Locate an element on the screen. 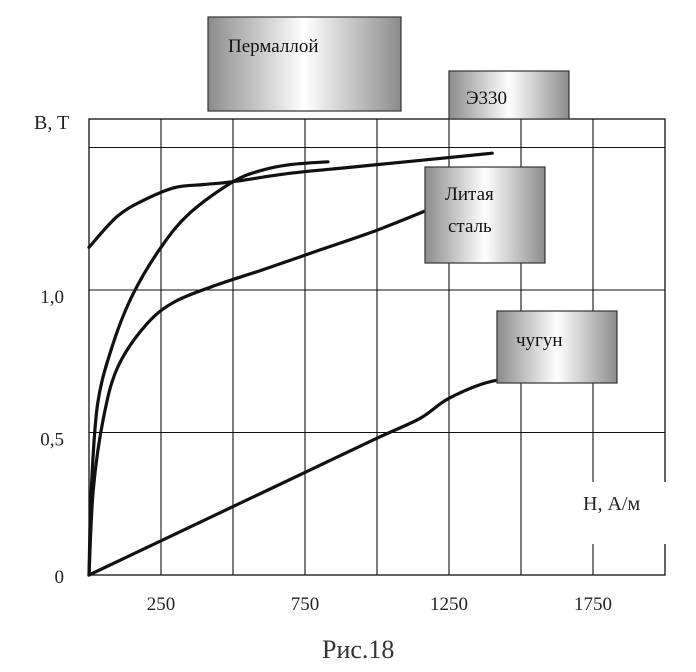 This screenshot has width=696, height=672. label-box-cast-steel: Литая сталь is located at coordinates (485, 215).